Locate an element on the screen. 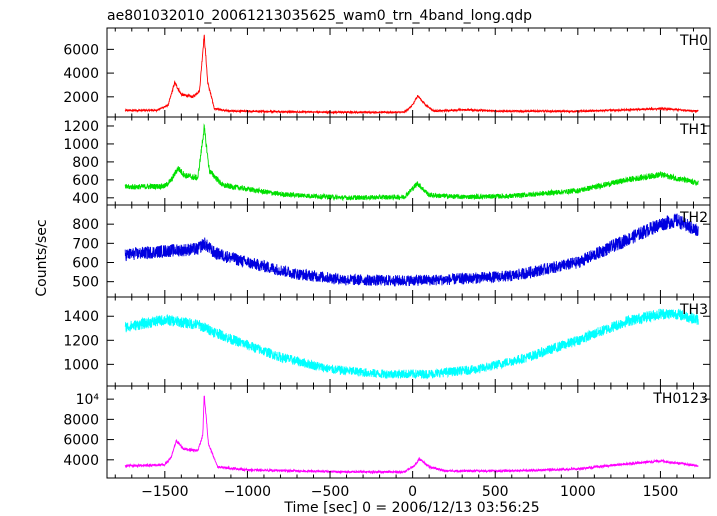 This screenshot has height=516, width=717. y-tick-label: 2000 is located at coordinates (81, 98).